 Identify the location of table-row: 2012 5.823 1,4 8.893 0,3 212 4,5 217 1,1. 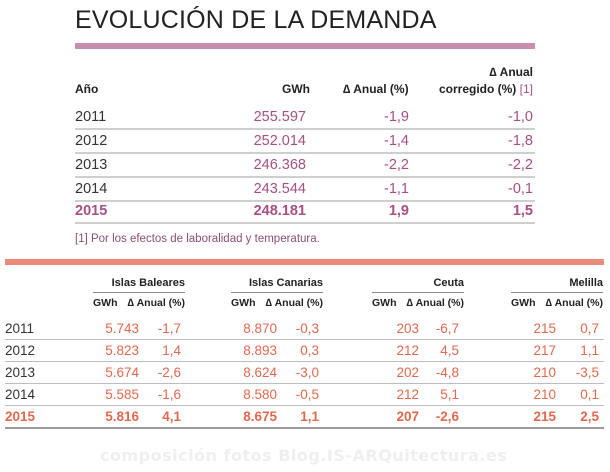
(304, 351).